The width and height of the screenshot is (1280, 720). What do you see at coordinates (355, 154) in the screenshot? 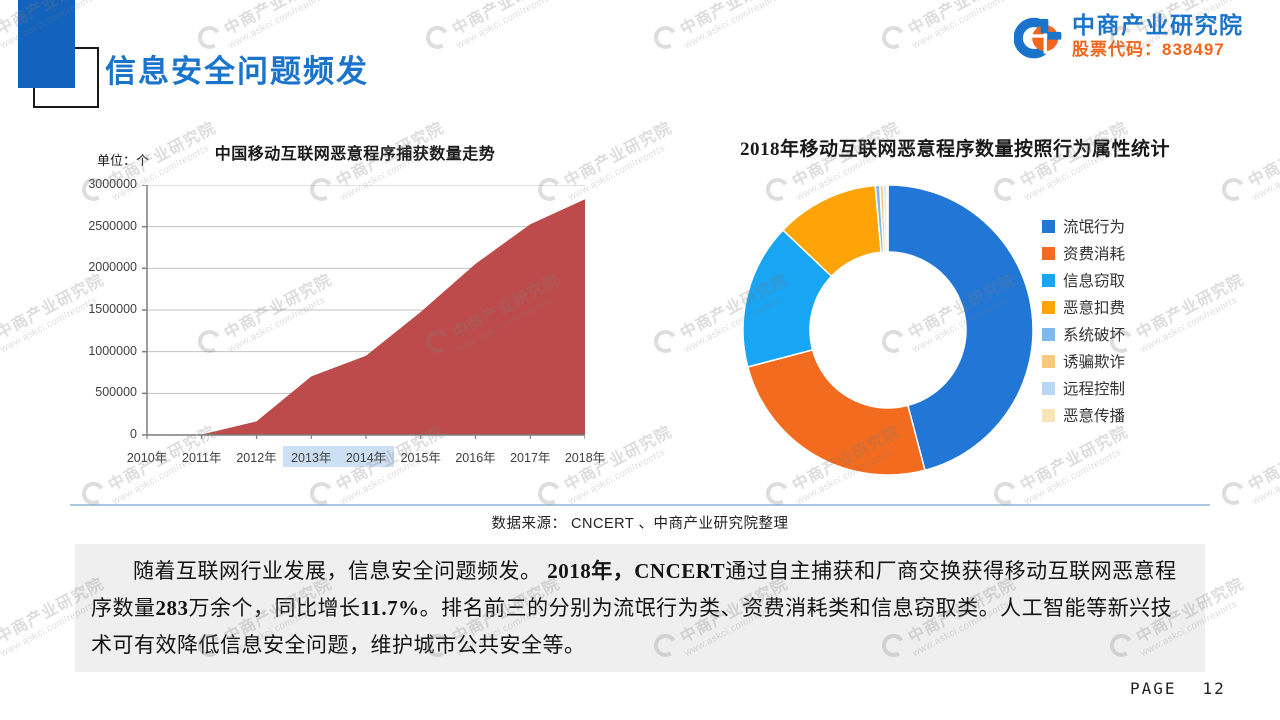
I see `area-chart-title: 中国移动互联网恶意程序捕获数量走势` at bounding box center [355, 154].